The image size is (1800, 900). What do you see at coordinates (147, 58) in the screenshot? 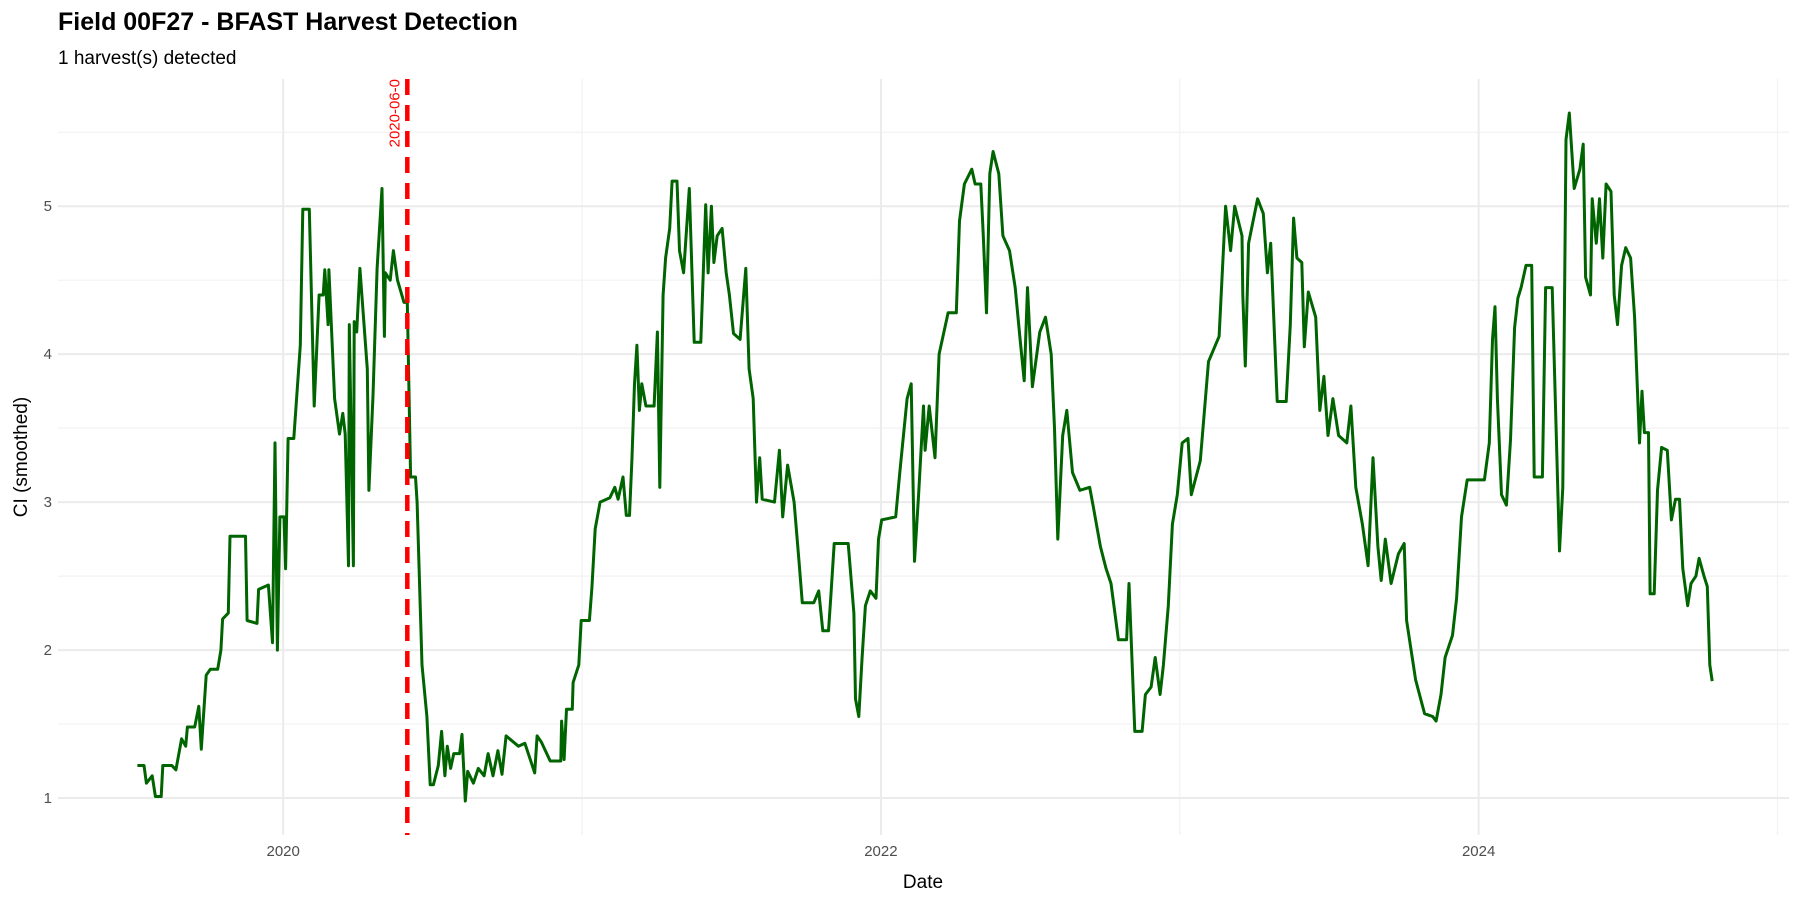
I see `chart-subtitle: 1 harvest(s) detected` at bounding box center [147, 58].